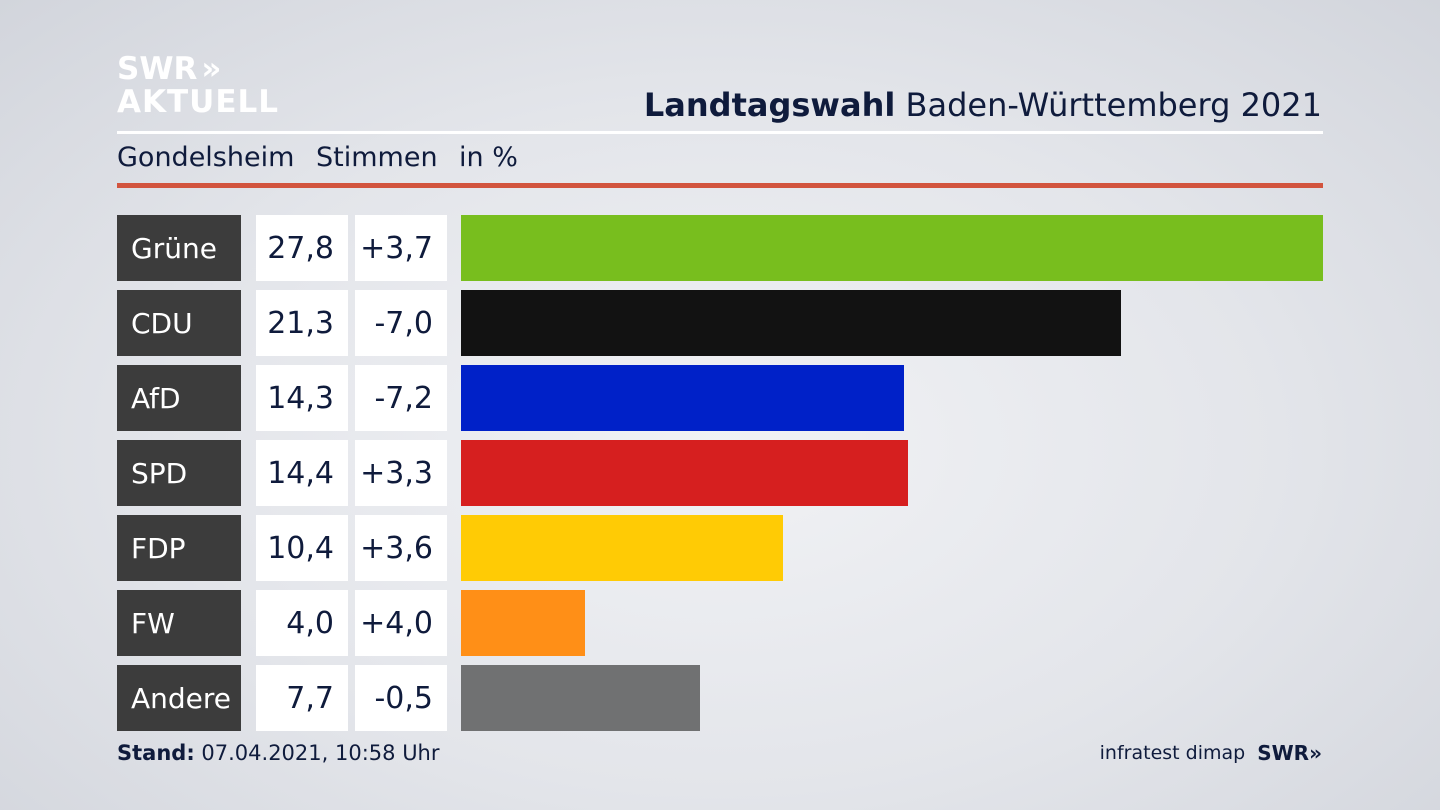  I want to click on vote-change-value: +4,0, so click(401, 623).